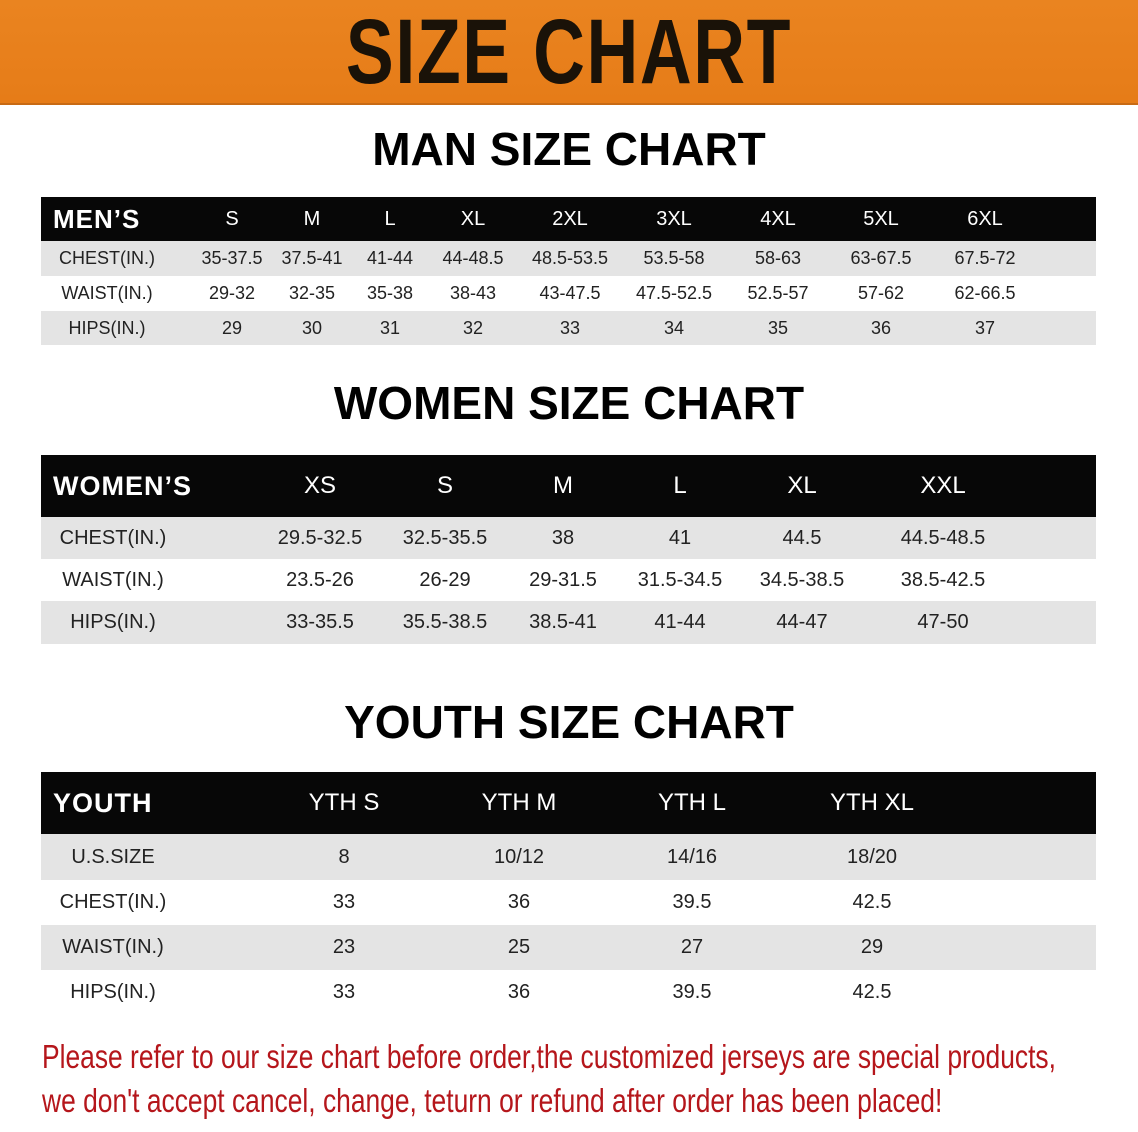 This screenshot has height=1132, width=1138. I want to click on row-label: WAIST(IN.), so click(113, 580).